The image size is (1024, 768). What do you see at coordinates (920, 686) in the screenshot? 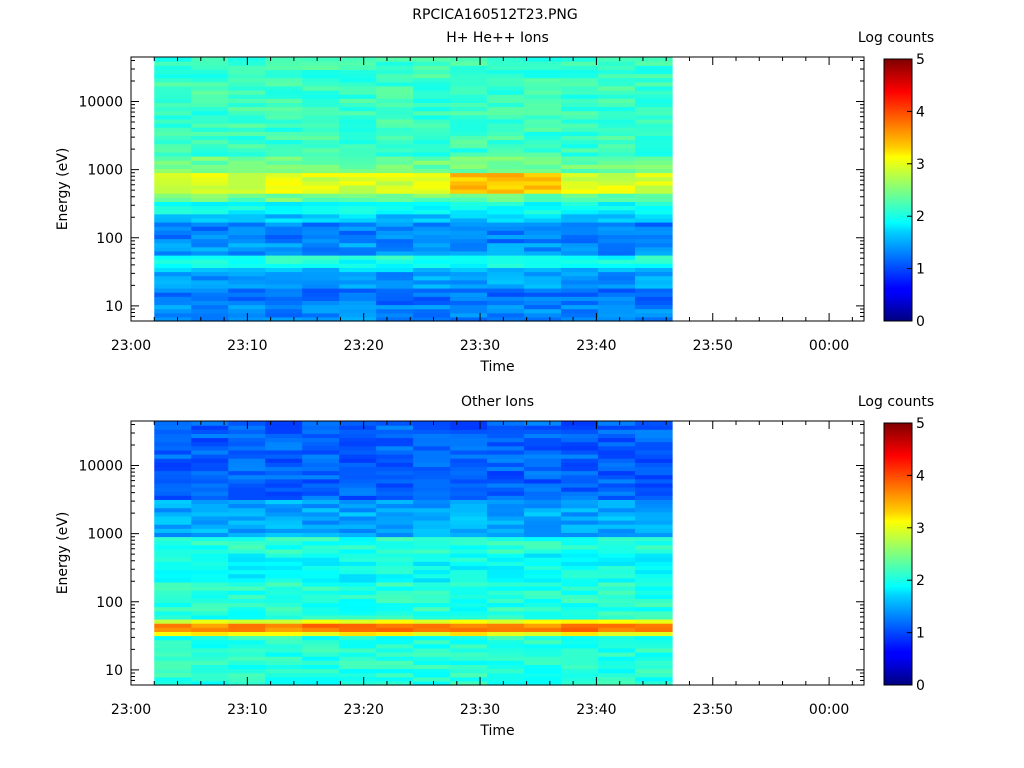
I see `colorbar-tick-label: 0` at bounding box center [920, 686].